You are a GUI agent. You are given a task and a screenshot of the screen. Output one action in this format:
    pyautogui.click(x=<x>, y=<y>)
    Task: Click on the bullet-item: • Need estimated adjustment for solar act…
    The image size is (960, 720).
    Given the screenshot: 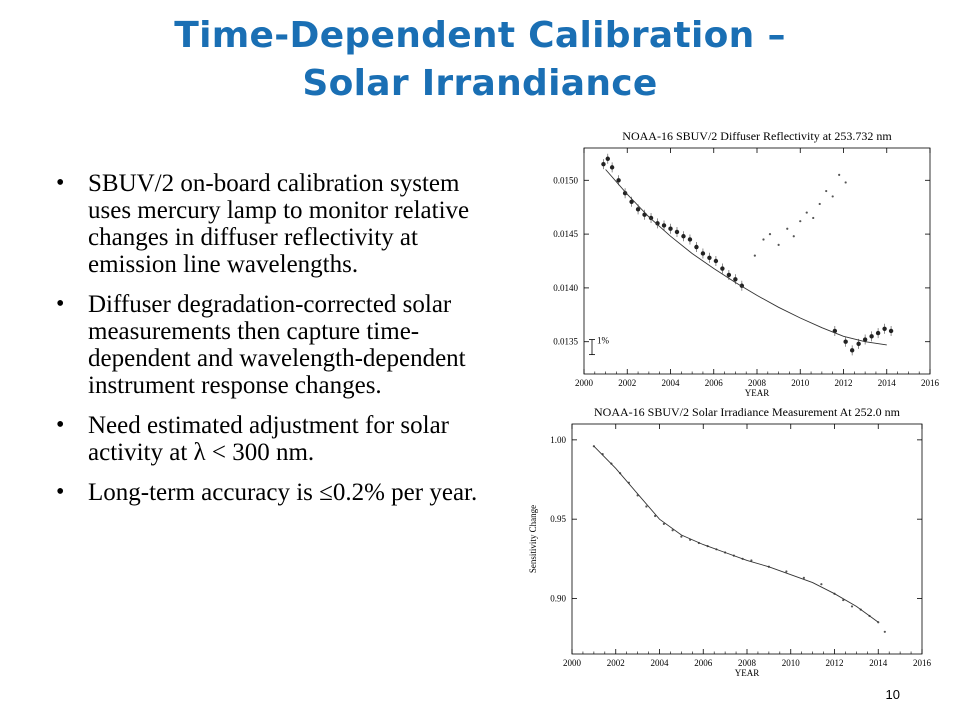 What is the action you would take?
    pyautogui.click(x=270, y=439)
    